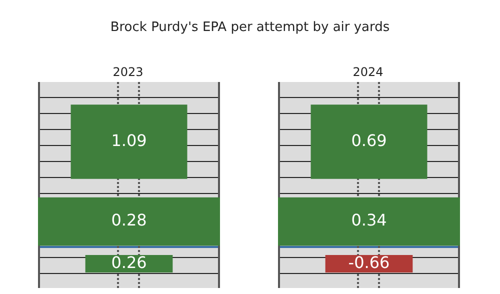 The height and width of the screenshot is (294, 500). What do you see at coordinates (250, 27) in the screenshot?
I see `text: Brock Purdy's EPA per attempt by air yards` at bounding box center [250, 27].